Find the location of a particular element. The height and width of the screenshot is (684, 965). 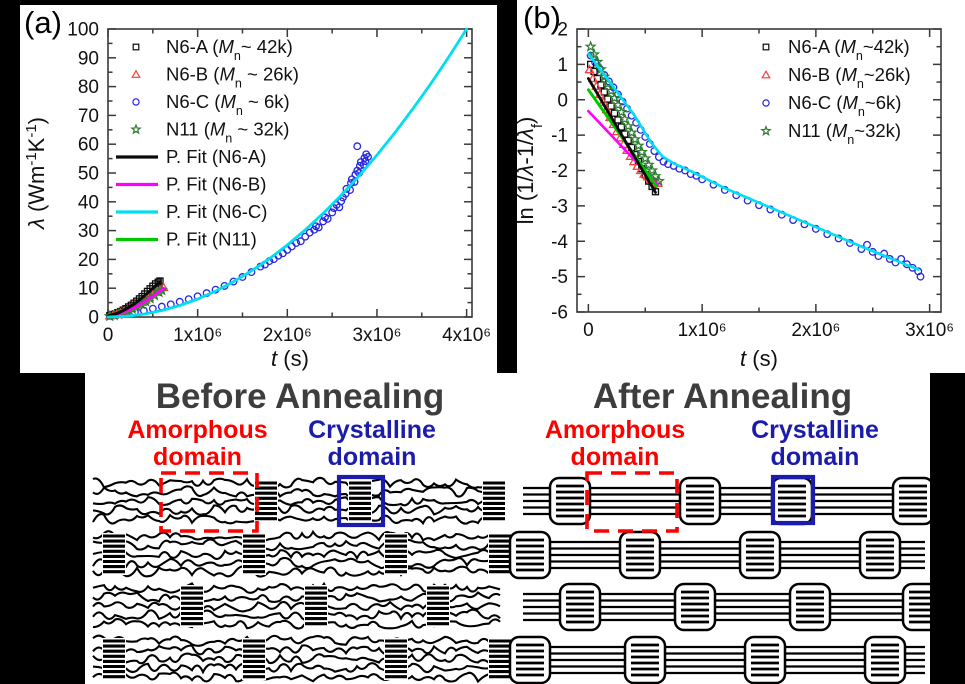

series-N11 is located at coordinates (625, 113).